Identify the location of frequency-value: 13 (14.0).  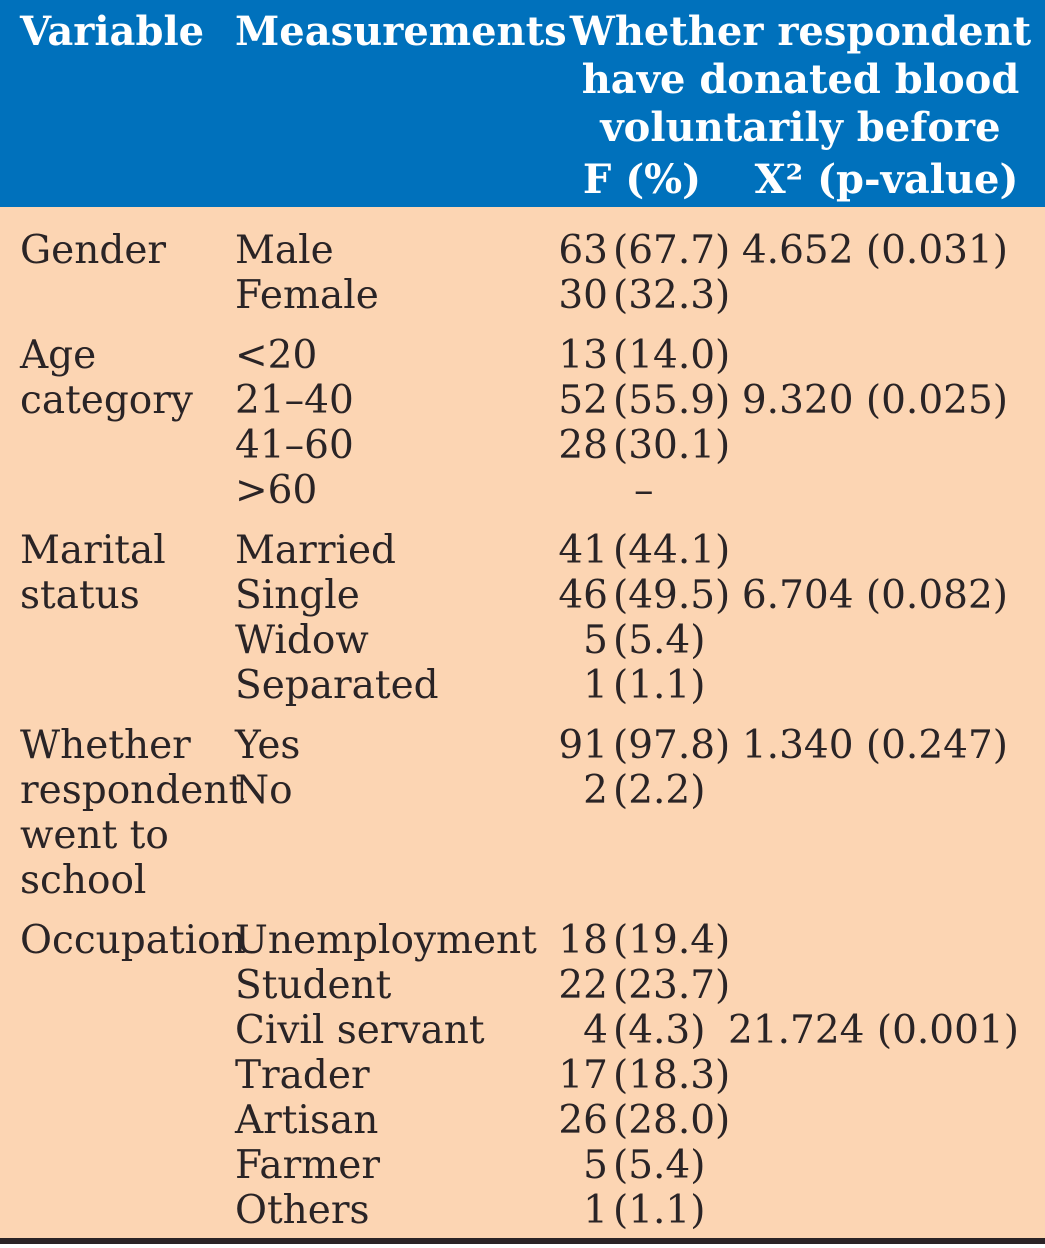
(643, 355).